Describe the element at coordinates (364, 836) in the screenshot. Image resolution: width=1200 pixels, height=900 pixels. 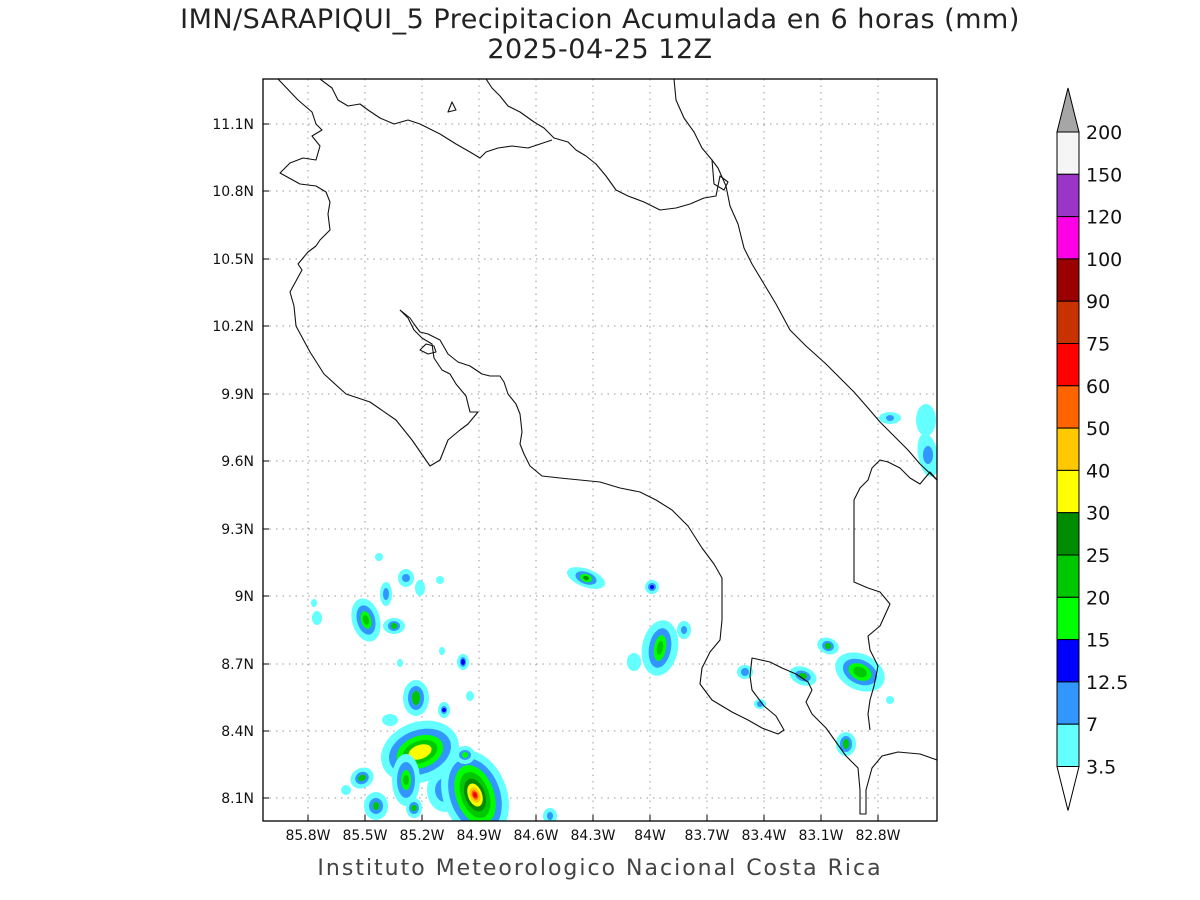
I see `lon-tick-label: 85.5W` at that location.